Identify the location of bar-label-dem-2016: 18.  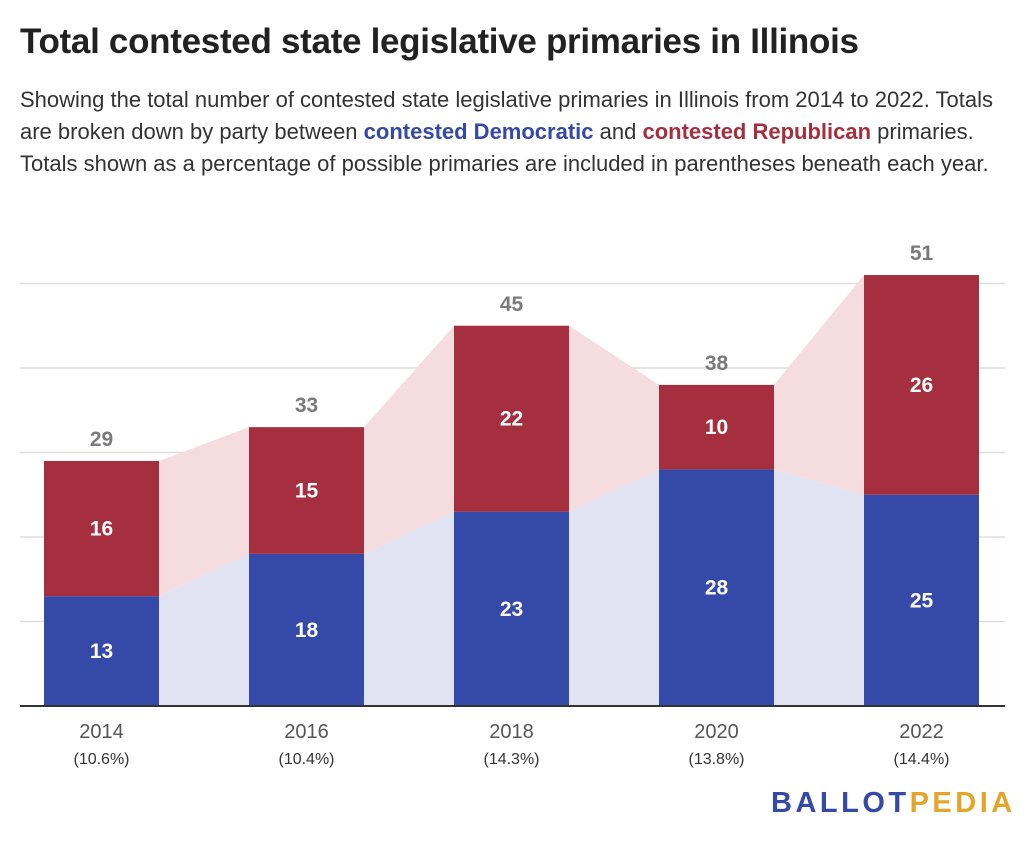
(307, 630).